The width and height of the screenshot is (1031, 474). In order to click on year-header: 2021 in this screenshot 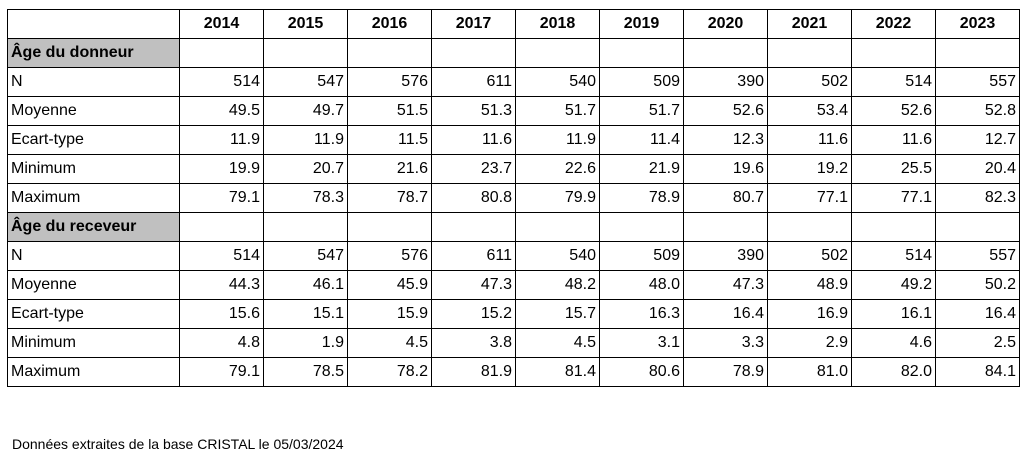, I will do `click(809, 24)`.